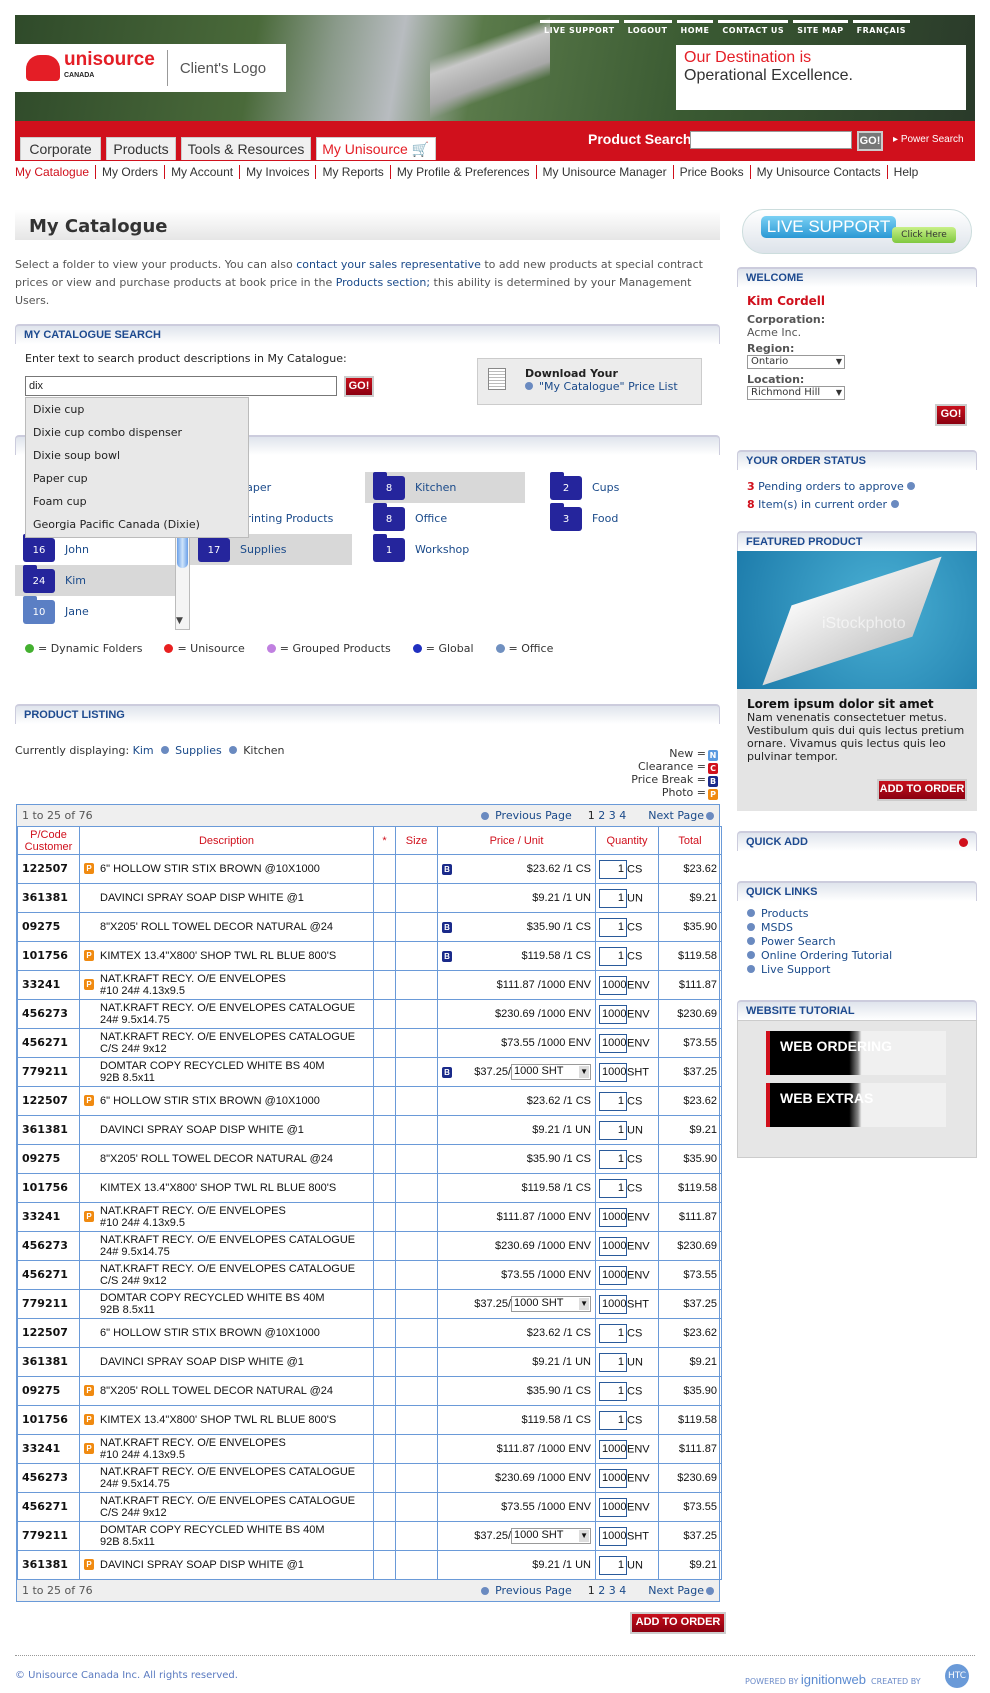 This screenshot has width=990, height=1693. What do you see at coordinates (612, 518) in the screenshot?
I see `folder-food: 3 Food` at bounding box center [612, 518].